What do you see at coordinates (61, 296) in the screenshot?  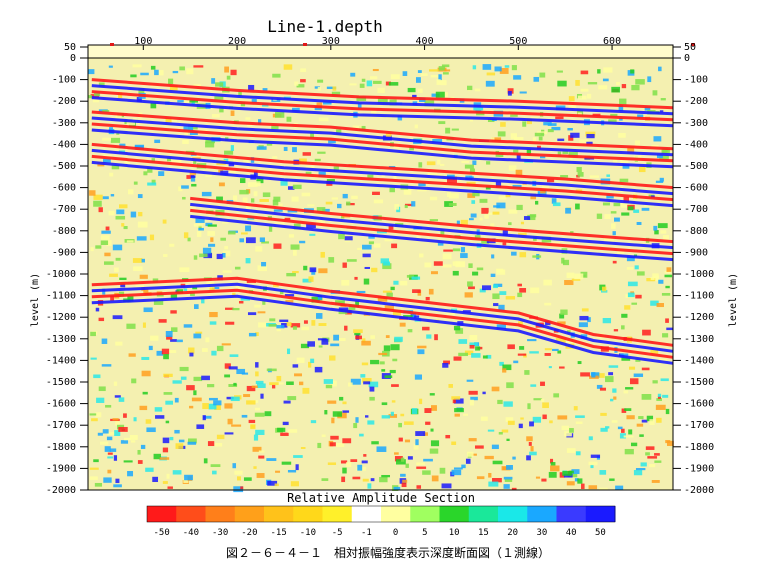 I see `y-tick-label-left: -1100` at bounding box center [61, 296].